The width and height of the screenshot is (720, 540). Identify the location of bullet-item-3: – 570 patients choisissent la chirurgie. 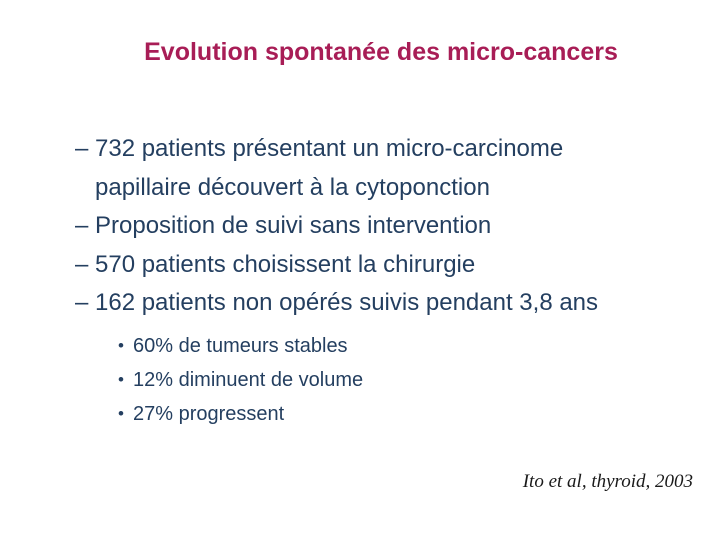
(367, 265).